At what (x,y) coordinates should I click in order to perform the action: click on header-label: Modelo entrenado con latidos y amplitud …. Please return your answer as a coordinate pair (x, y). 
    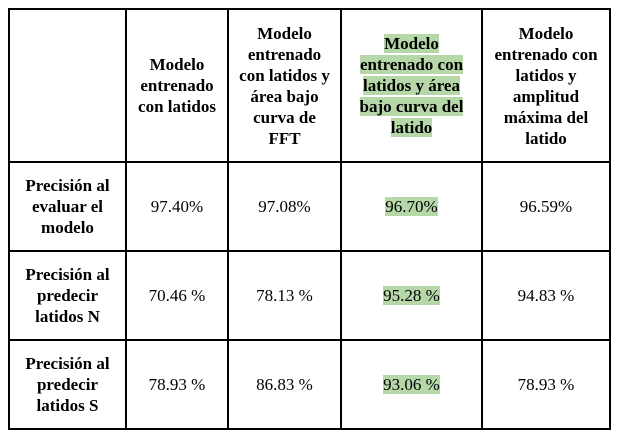
    Looking at the image, I should click on (546, 85).